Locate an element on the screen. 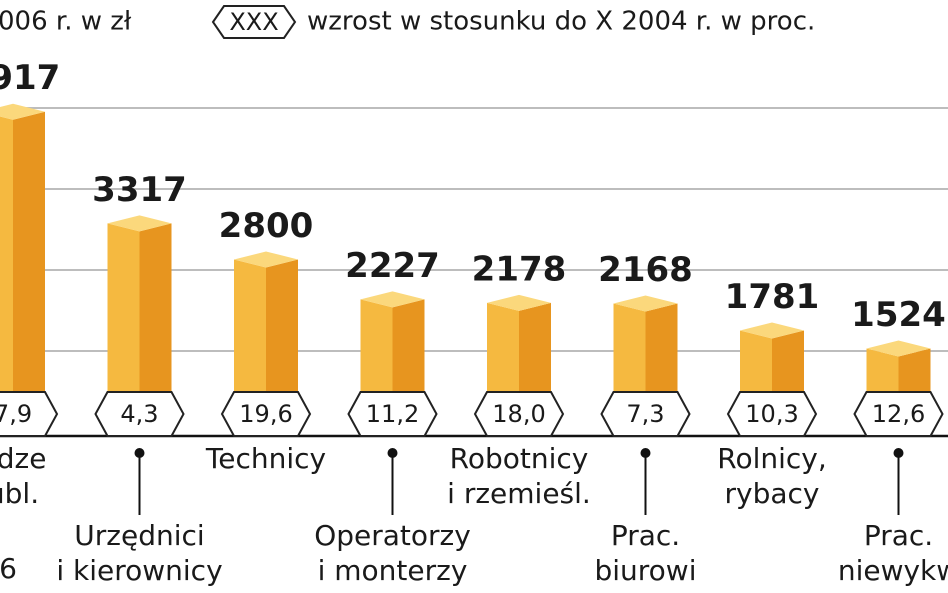  category-label: Rolnicy, is located at coordinates (772, 458).